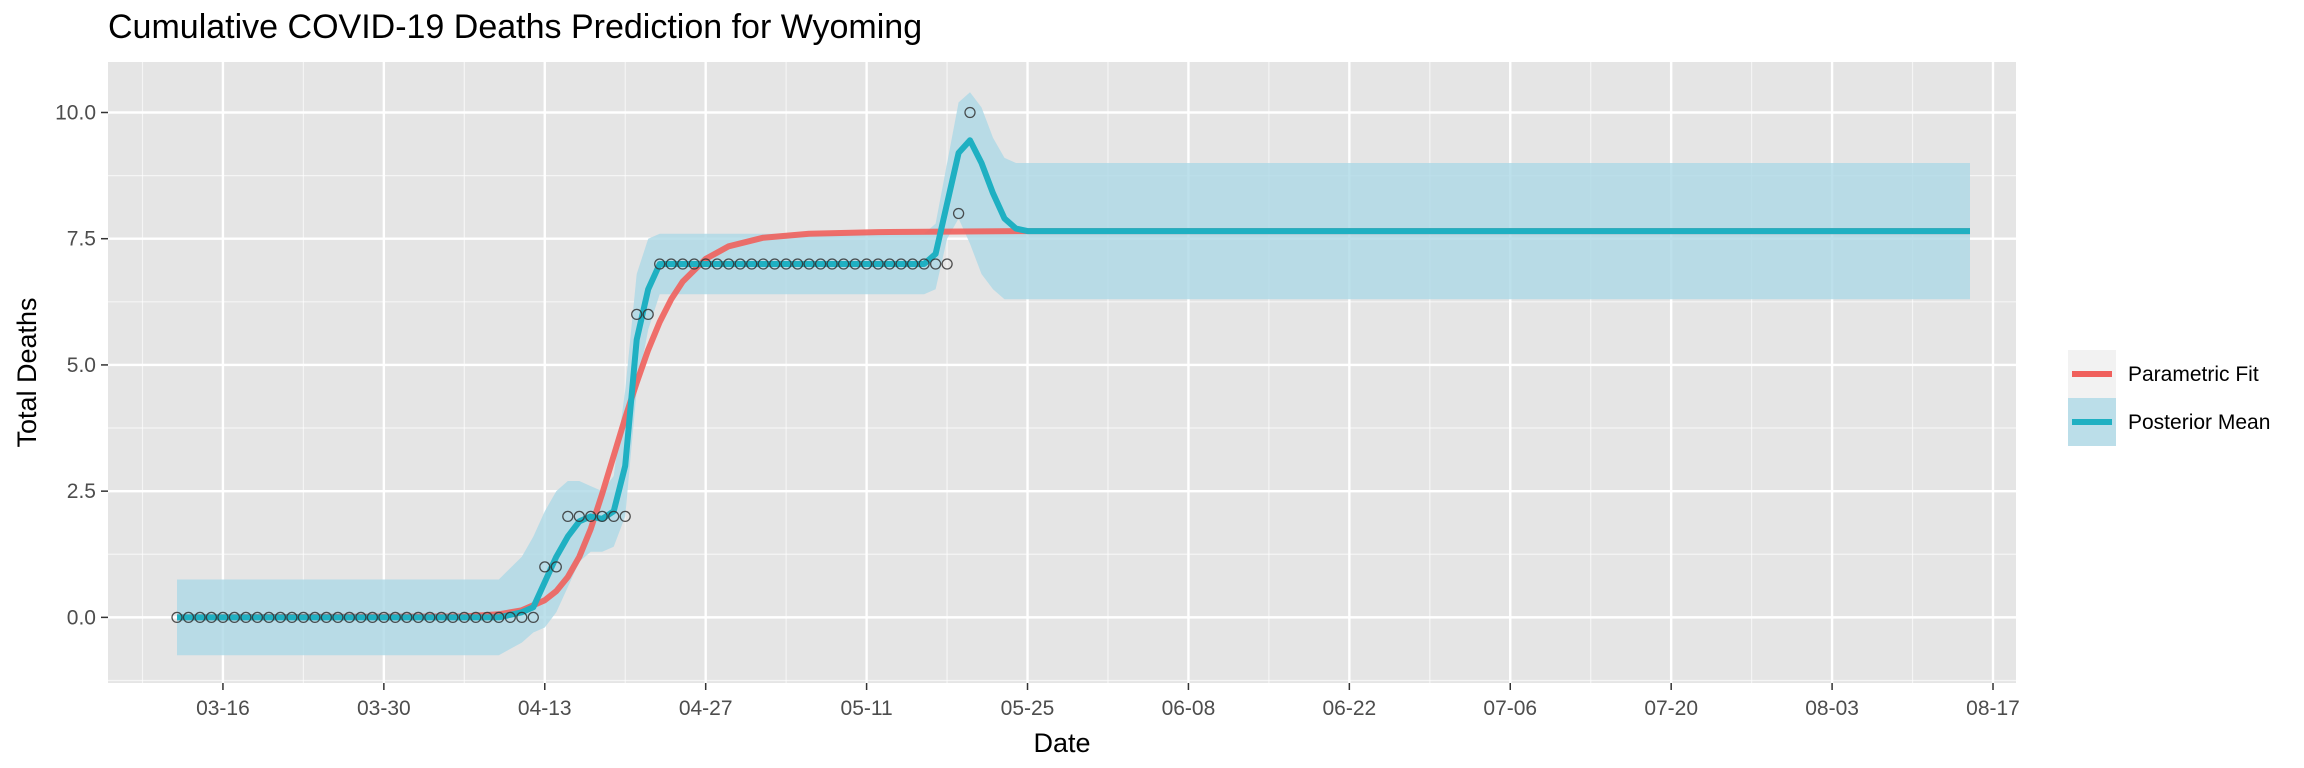  I want to click on y-axis: 0.0 2.5 5.0 7.5 10.0, so click(81, 365).